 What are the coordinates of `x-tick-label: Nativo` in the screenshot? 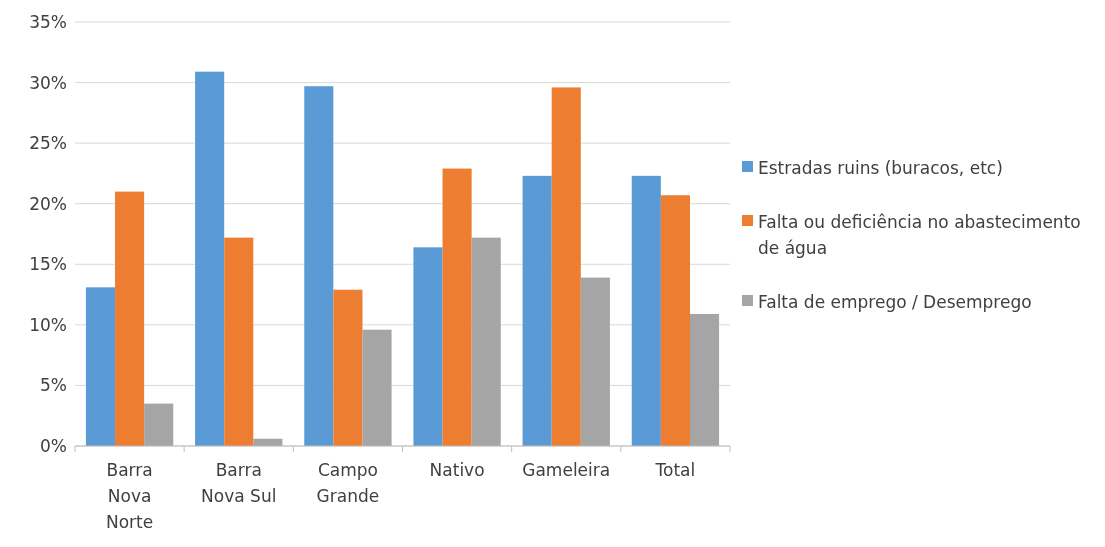 It's located at (457, 470).